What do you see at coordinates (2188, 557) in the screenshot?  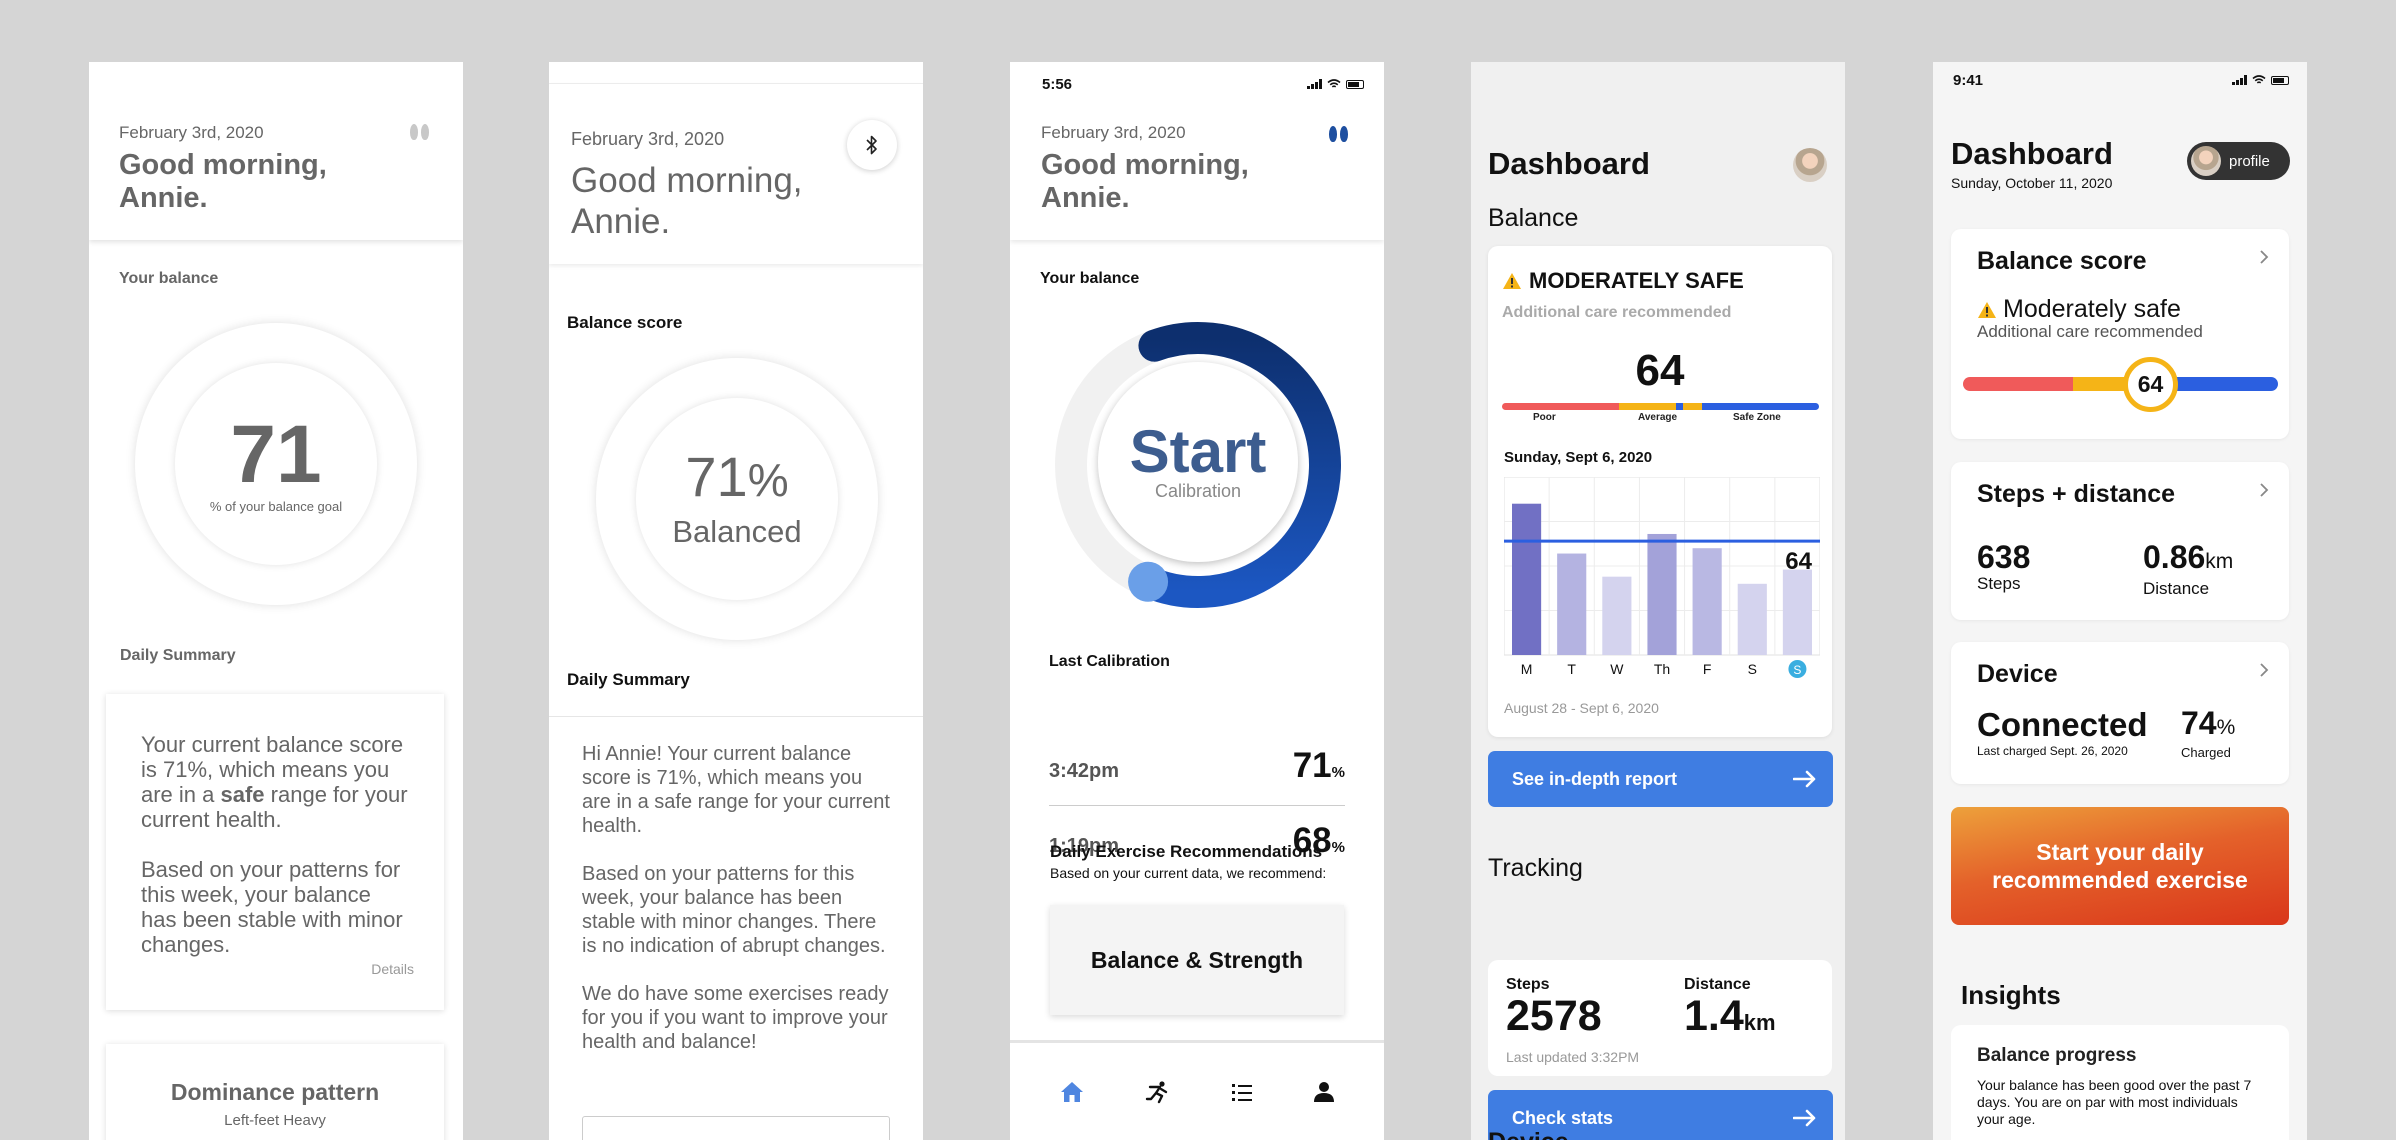 I see `distance-value: 0.86km` at bounding box center [2188, 557].